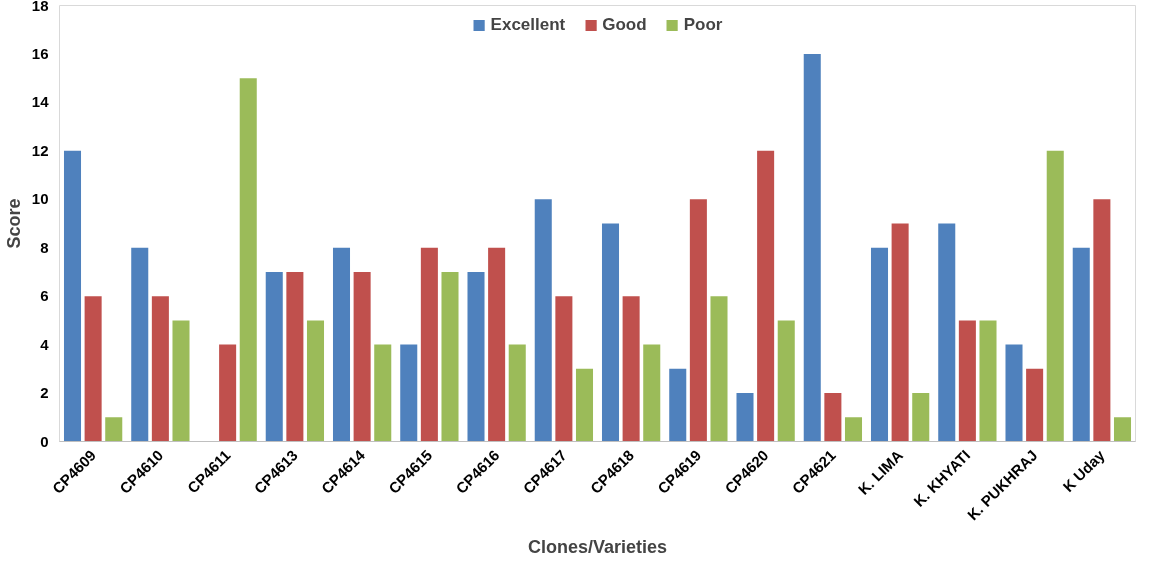 This screenshot has width=1161, height=581. Describe the element at coordinates (44, 296) in the screenshot. I see `y-tick-label: 6` at that location.